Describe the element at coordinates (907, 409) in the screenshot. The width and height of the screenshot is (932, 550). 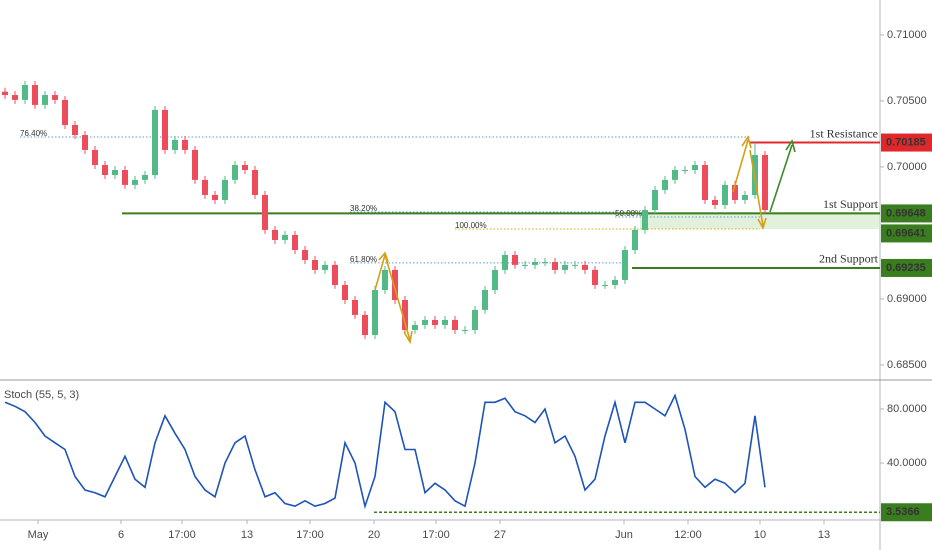
I see `osc-tick-label: 80.0000` at that location.